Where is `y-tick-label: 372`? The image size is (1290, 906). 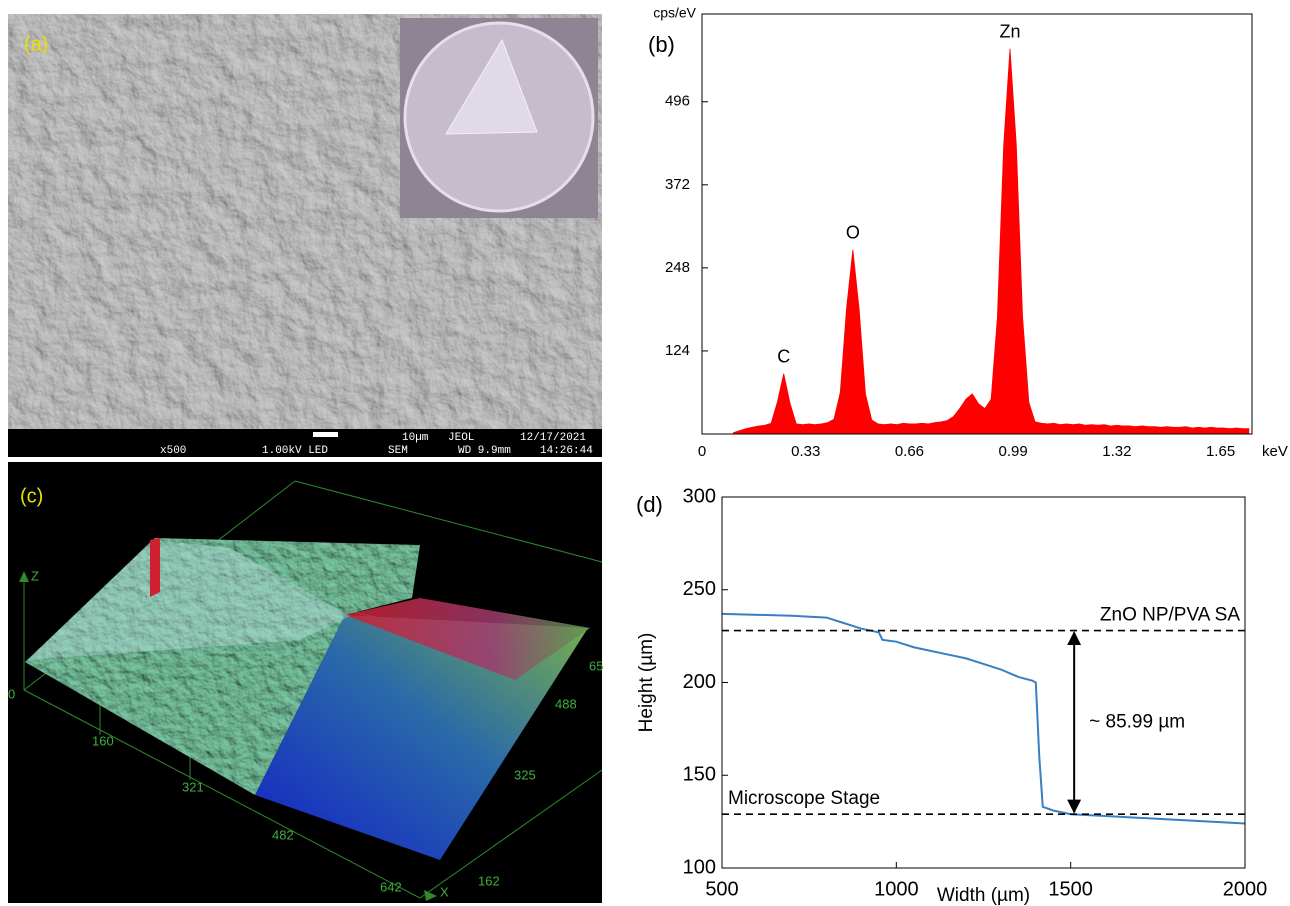
y-tick-label: 372 is located at coordinates (677, 184).